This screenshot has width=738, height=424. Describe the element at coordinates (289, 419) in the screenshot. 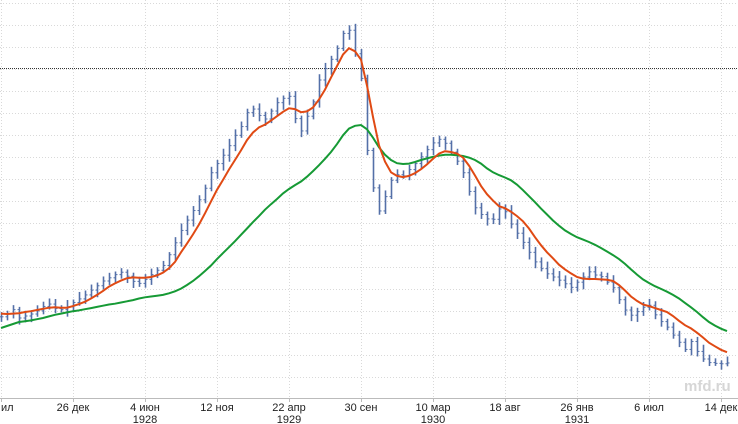

I see `x-tick-year-label: 1929` at that location.